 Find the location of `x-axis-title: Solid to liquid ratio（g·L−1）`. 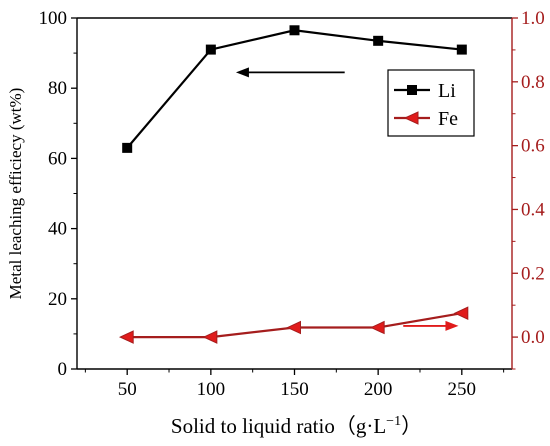

x-axis-title: Solid to liquid ratio（g·L−1） is located at coordinates (296, 426).